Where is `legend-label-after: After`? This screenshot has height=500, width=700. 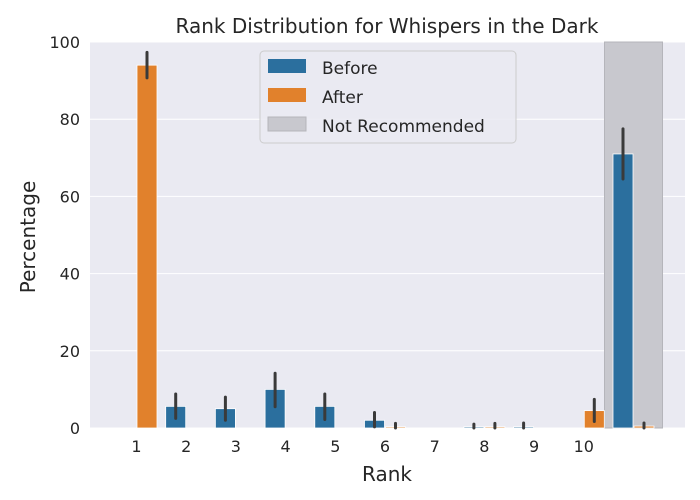 legend-label-after: After is located at coordinates (342, 98).